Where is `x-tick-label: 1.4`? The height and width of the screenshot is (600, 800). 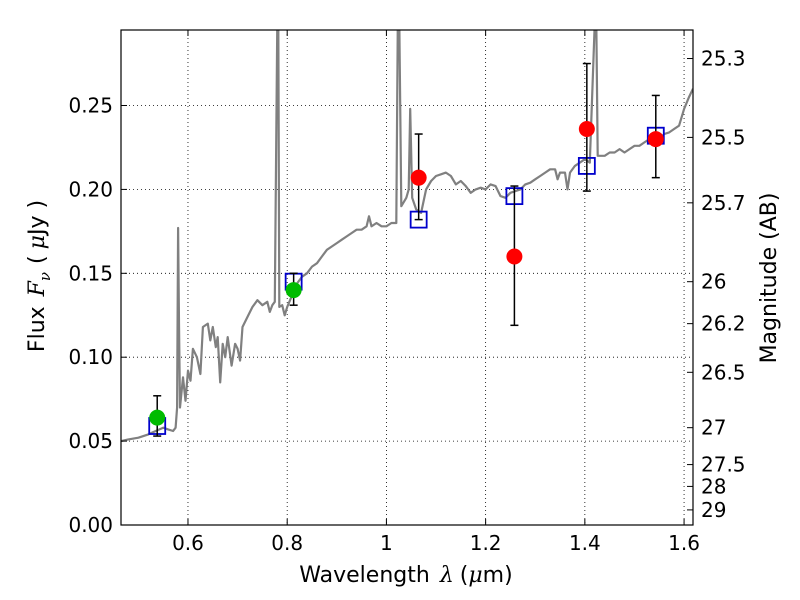 x-tick-label: 1.4 is located at coordinates (585, 543).